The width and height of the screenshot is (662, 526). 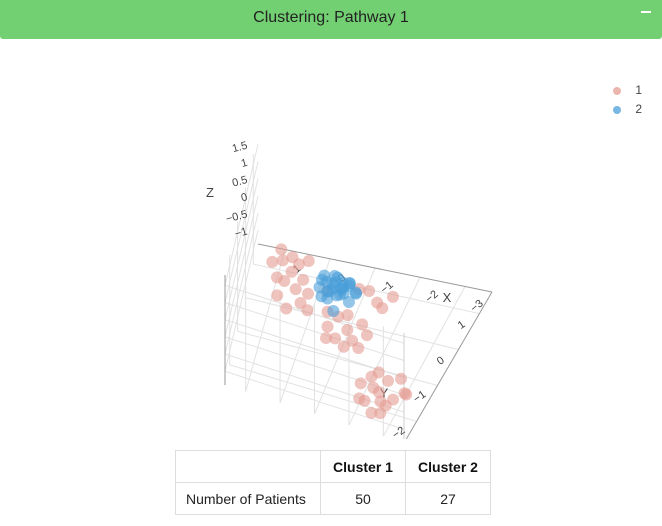 What do you see at coordinates (462, 324) in the screenshot?
I see `y-tick-label: 1` at bounding box center [462, 324].